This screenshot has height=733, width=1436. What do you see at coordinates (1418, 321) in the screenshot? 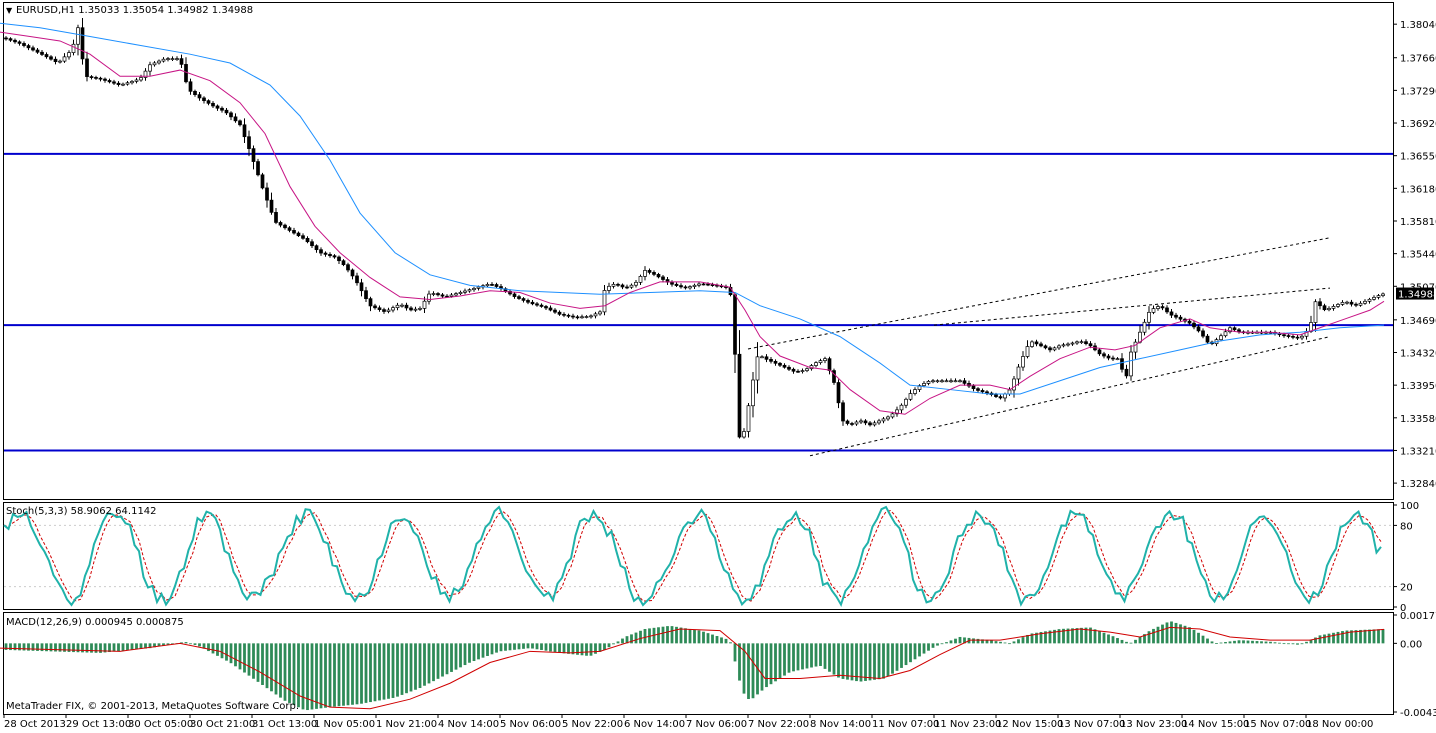
I see `price-y-tick-label: 1.34690` at bounding box center [1418, 321].